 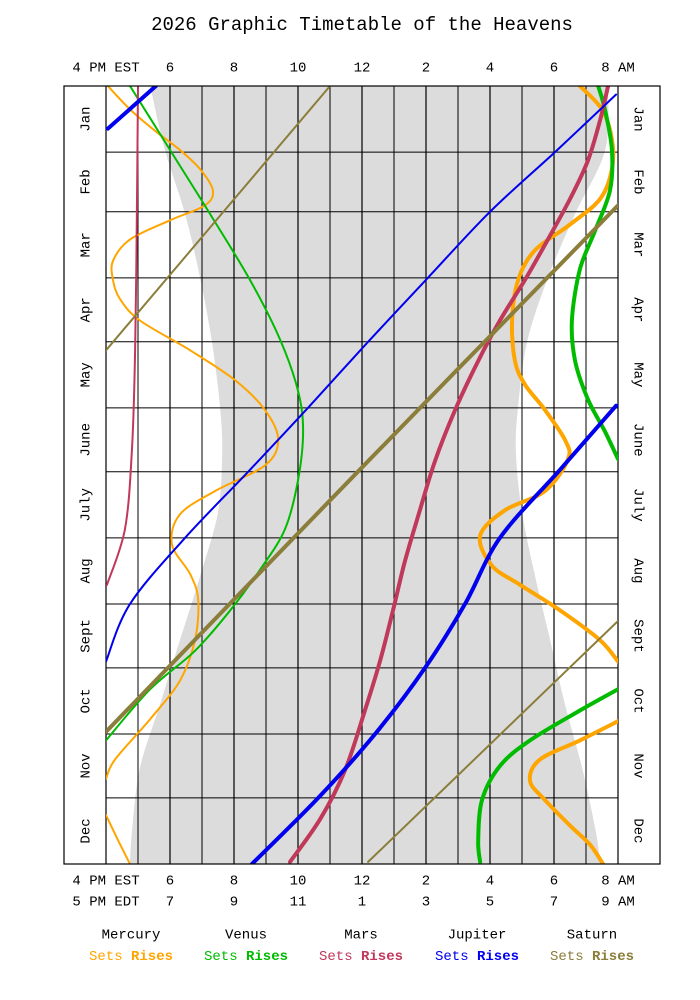 I want to click on legend-planet: Mercury, so click(x=131, y=936).